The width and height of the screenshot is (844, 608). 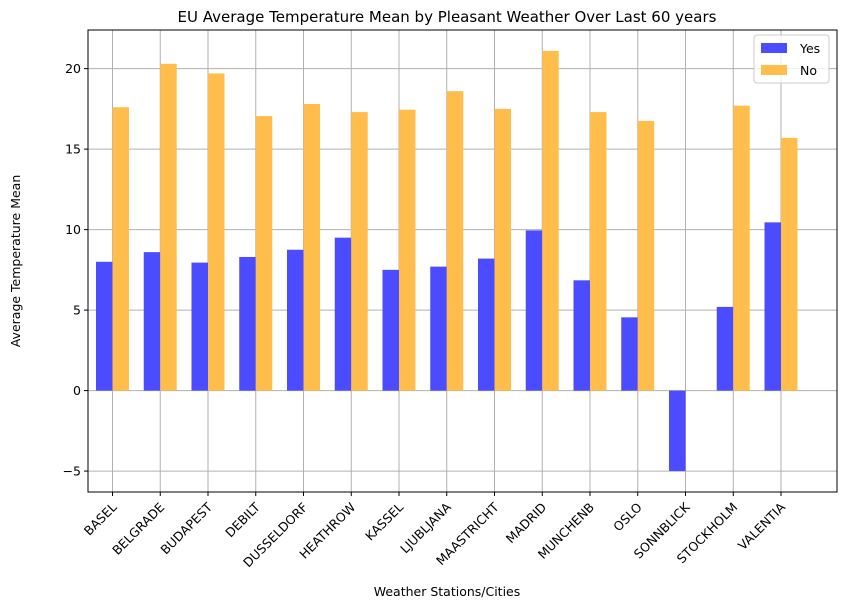 I want to click on legend-swatch-yes, so click(x=774, y=48).